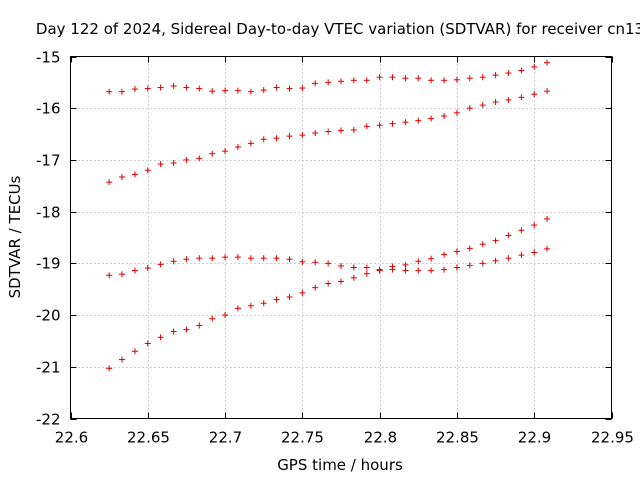 The height and width of the screenshot is (480, 640). What do you see at coordinates (48, 264) in the screenshot?
I see `y-tick-label: -19` at bounding box center [48, 264].